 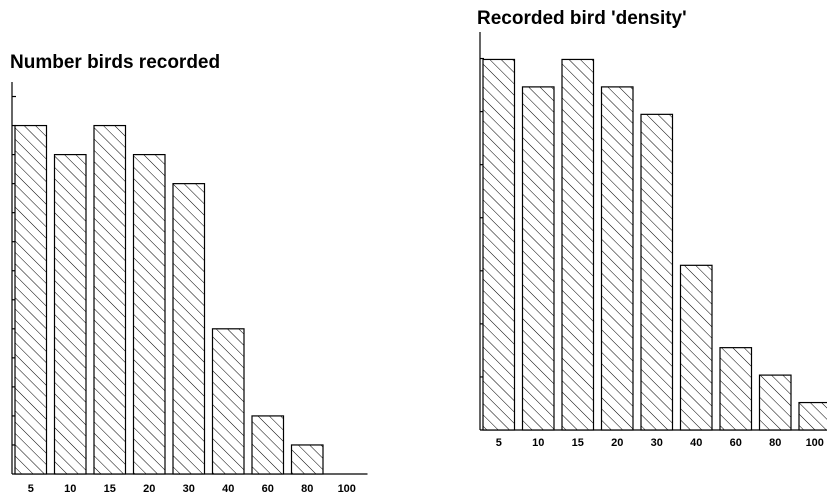 What do you see at coordinates (228, 489) in the screenshot?
I see `left-x-tick-label: 40` at bounding box center [228, 489].